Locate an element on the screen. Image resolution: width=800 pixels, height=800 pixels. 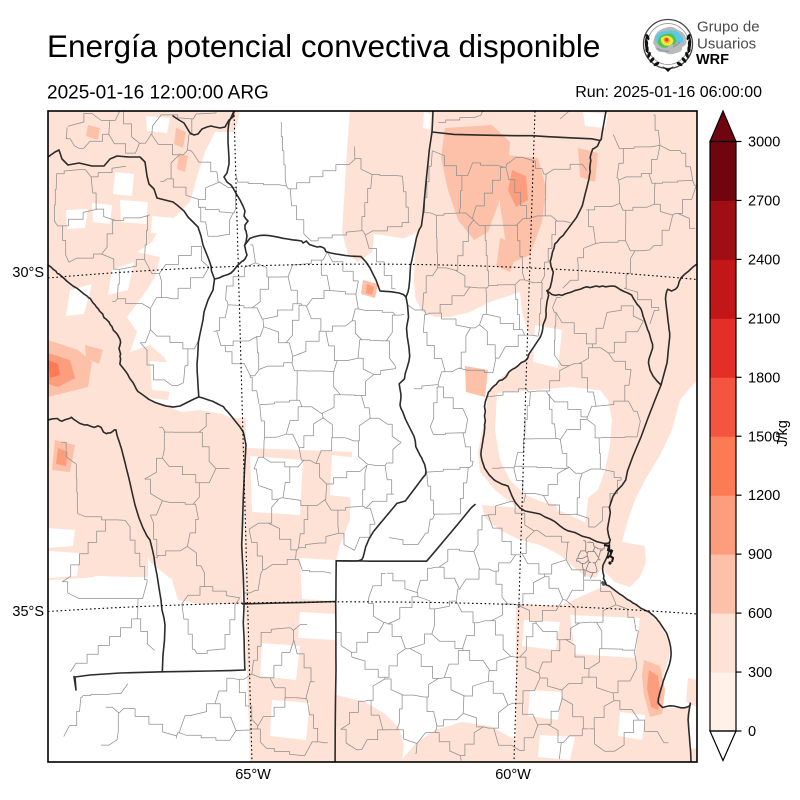
svg-text: 0 is located at coordinates (752, 732).